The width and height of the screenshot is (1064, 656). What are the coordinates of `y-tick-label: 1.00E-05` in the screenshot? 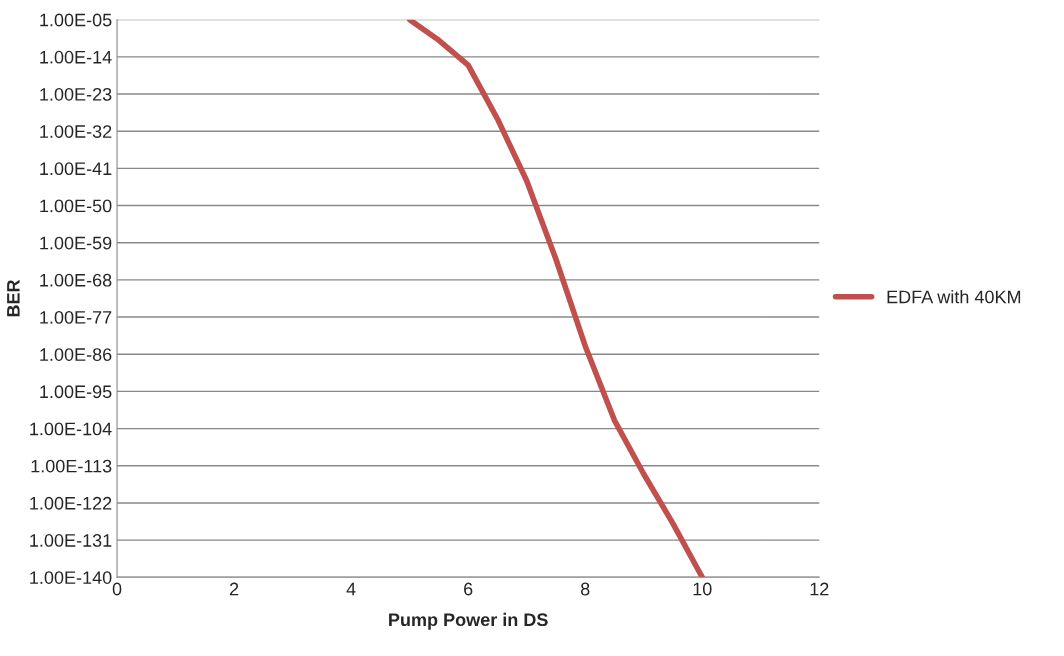 It's located at (76, 20).